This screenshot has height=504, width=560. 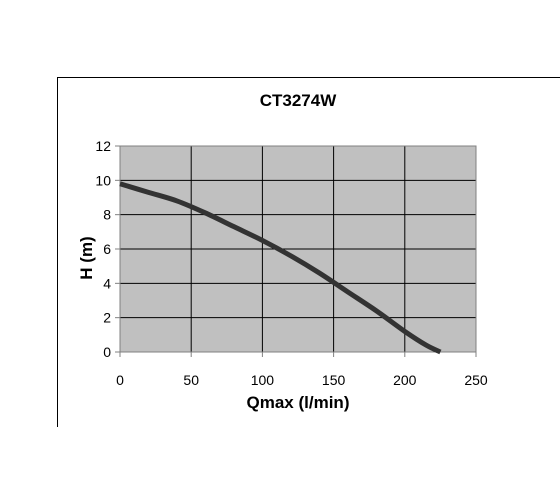 I want to click on x-tick-label: 100, so click(x=263, y=380).